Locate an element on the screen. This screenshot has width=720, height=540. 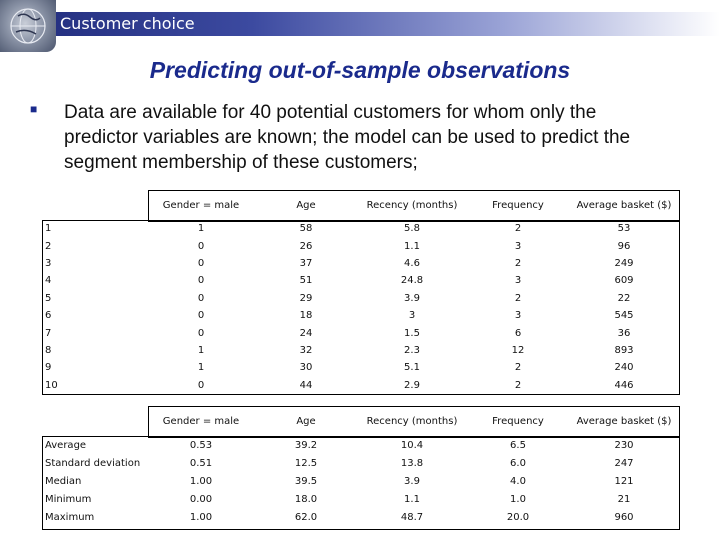
table-cell: 62.0 is located at coordinates (306, 517).